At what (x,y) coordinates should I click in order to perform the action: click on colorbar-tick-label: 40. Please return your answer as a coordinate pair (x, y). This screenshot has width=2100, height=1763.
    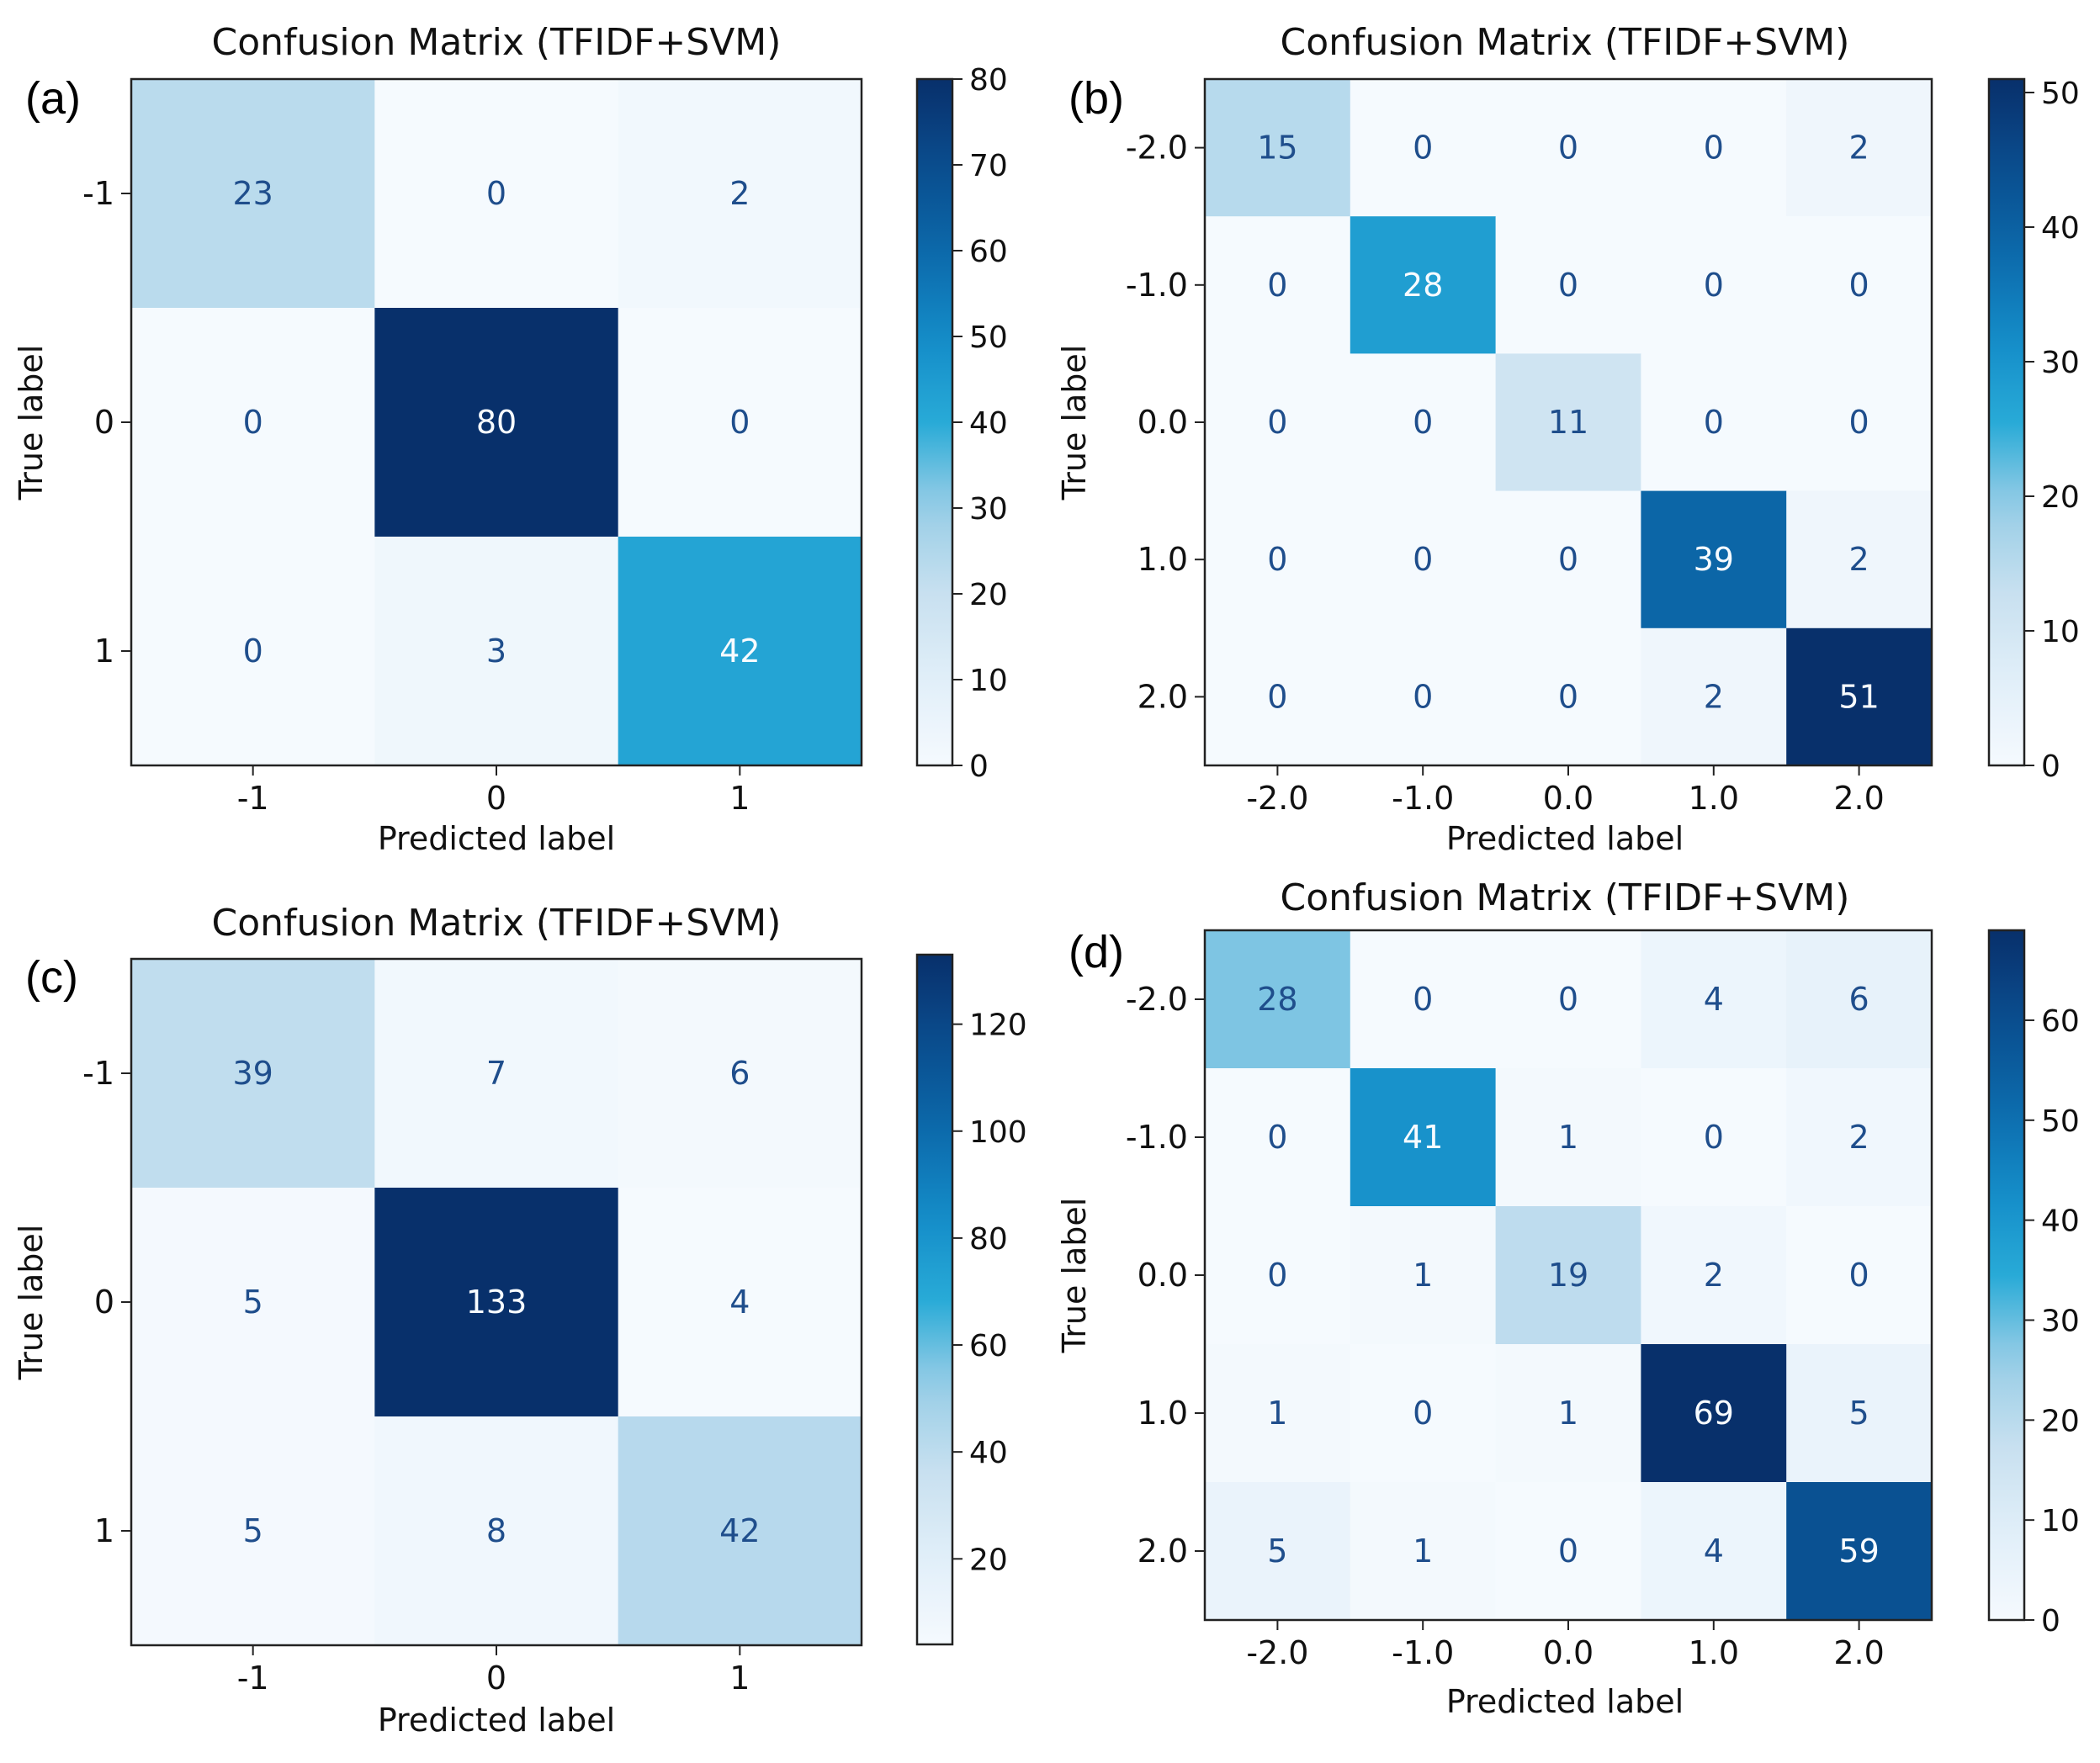
    Looking at the image, I should click on (2060, 1221).